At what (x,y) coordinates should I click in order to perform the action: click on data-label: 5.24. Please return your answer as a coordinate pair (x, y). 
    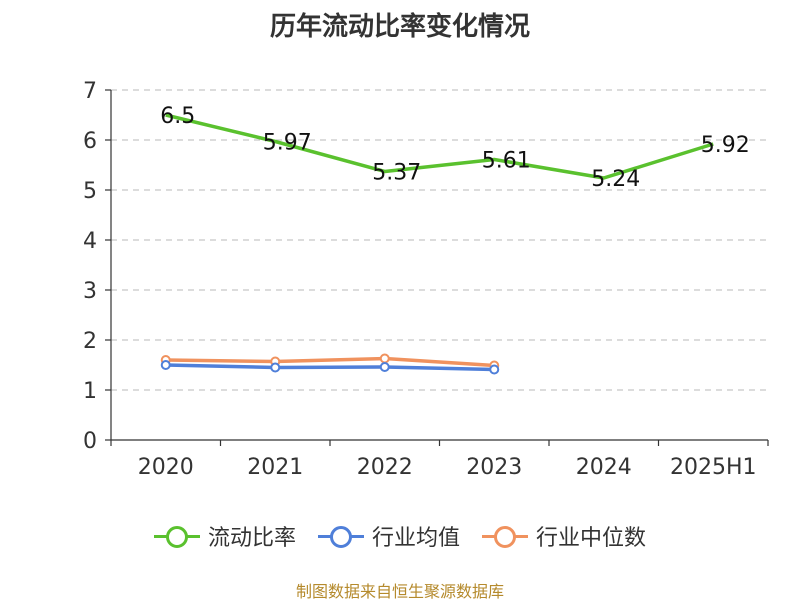
    Looking at the image, I should click on (615, 179).